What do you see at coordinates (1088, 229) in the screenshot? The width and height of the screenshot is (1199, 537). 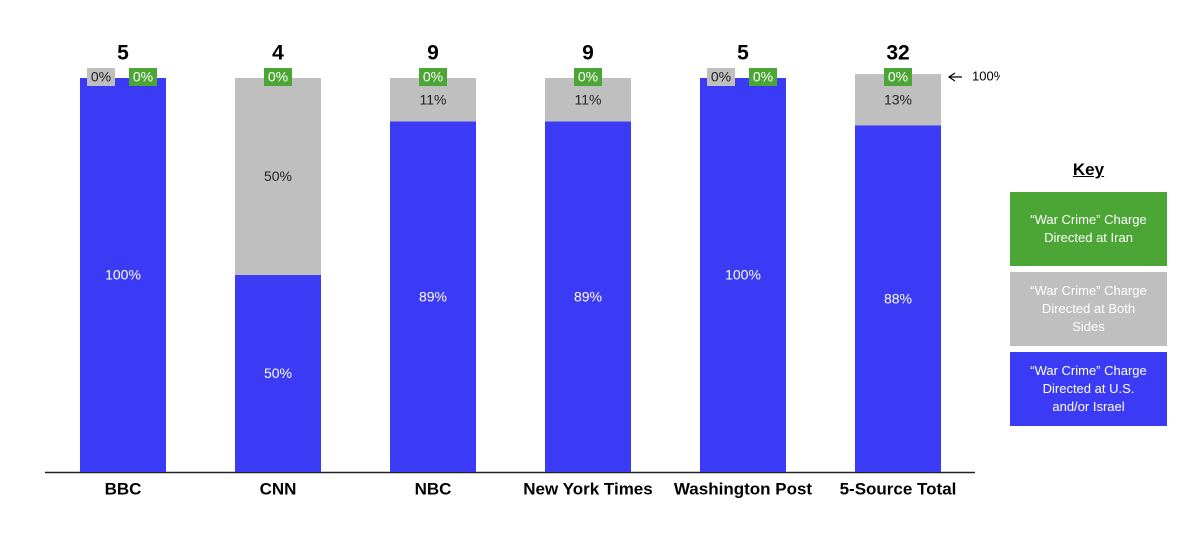 I see `legend-entry: “War Crime” Charge Directed at Iran` at bounding box center [1088, 229].